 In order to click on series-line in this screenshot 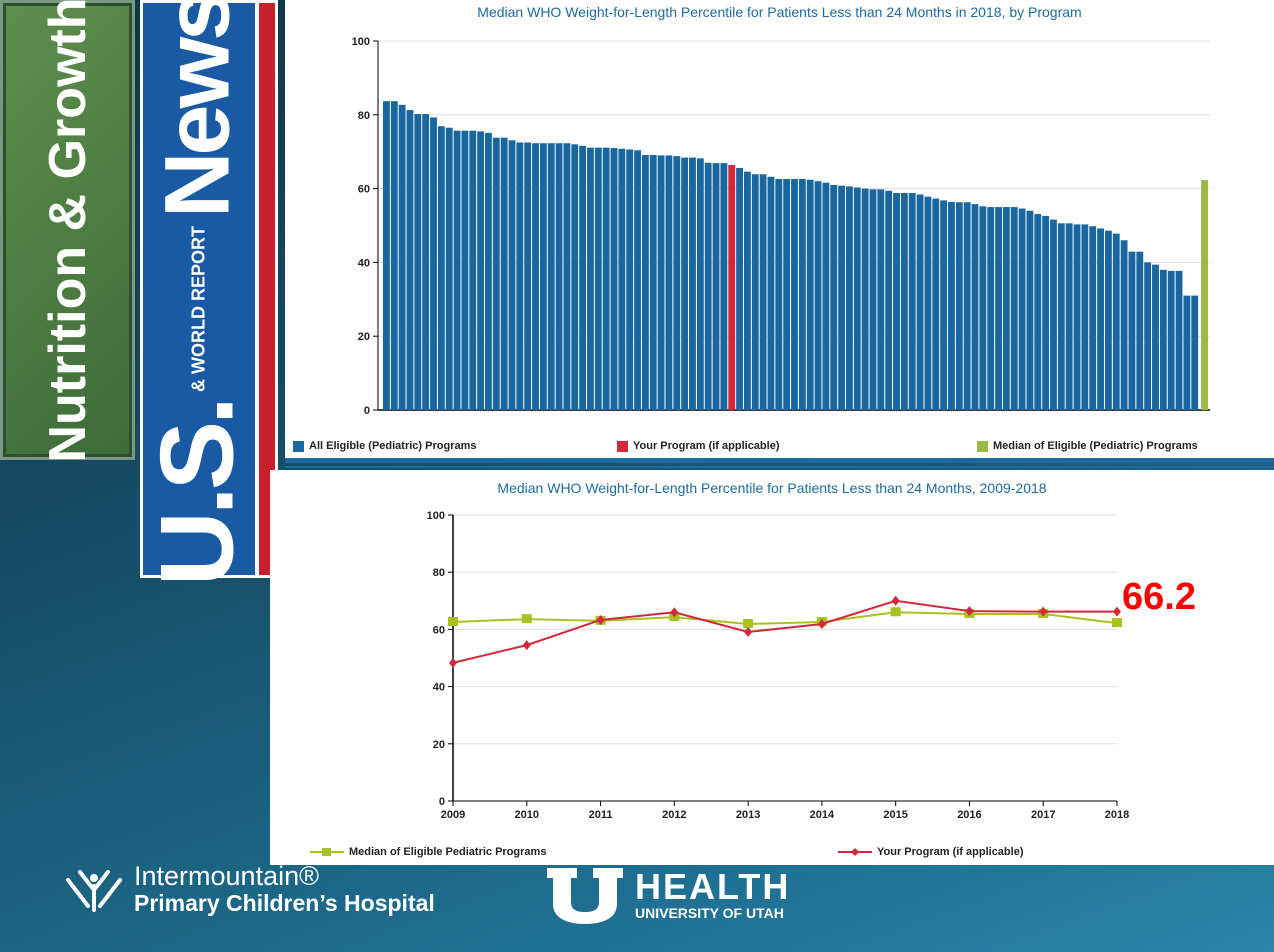, I will do `click(785, 618)`.